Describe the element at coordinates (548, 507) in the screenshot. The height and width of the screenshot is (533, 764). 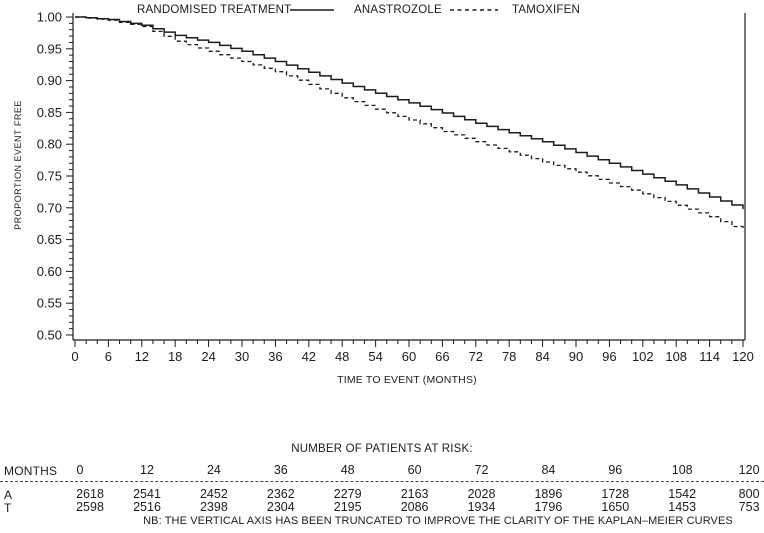
I see `risk-cell-tamoxifen: 1796` at that location.